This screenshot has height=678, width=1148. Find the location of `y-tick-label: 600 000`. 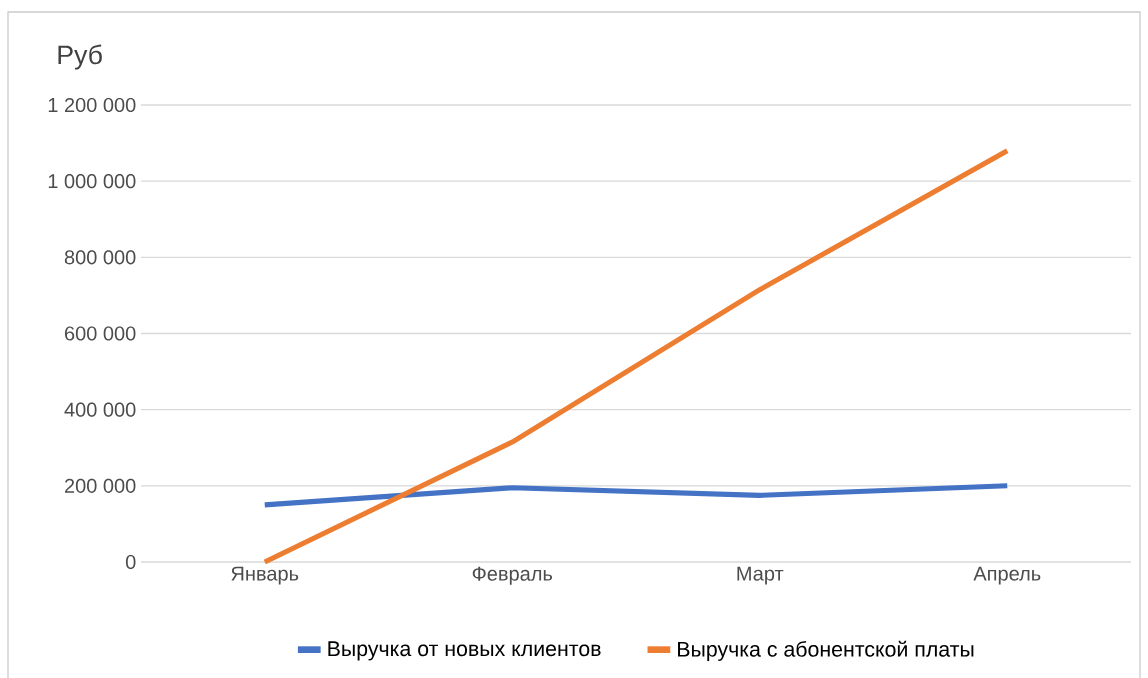

y-tick-label: 600 000 is located at coordinates (100, 333).